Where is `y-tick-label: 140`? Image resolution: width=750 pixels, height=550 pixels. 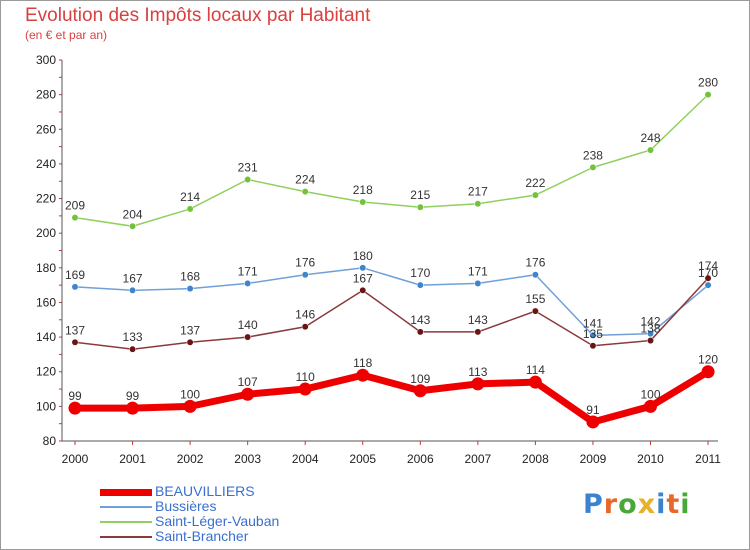
y-tick-label: 140 is located at coordinates (46, 337).